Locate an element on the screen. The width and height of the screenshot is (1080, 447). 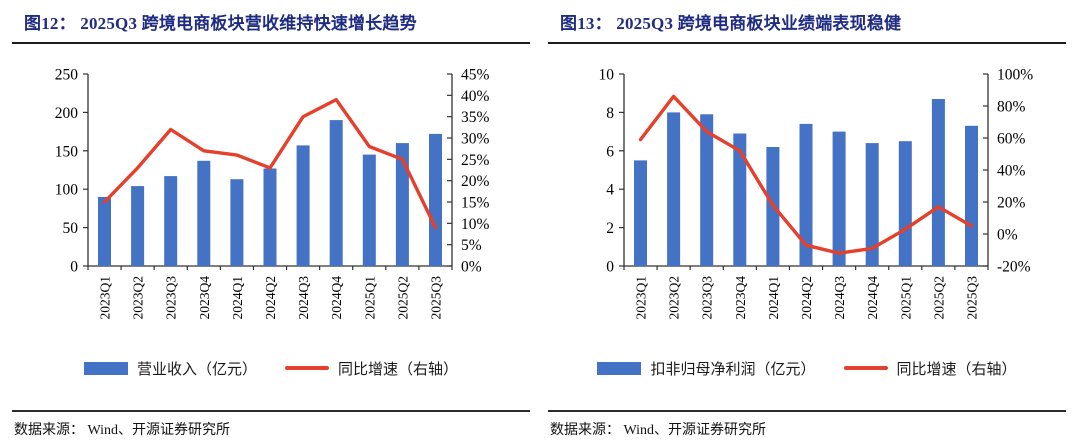
right-axis-tick-label: 25% is located at coordinates (475, 160).